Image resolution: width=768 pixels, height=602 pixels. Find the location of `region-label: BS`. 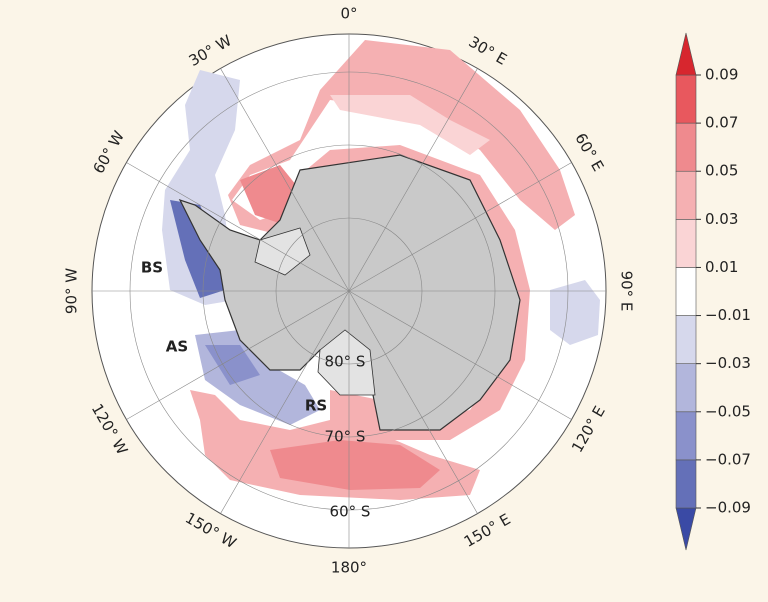

region-label: BS is located at coordinates (152, 268).